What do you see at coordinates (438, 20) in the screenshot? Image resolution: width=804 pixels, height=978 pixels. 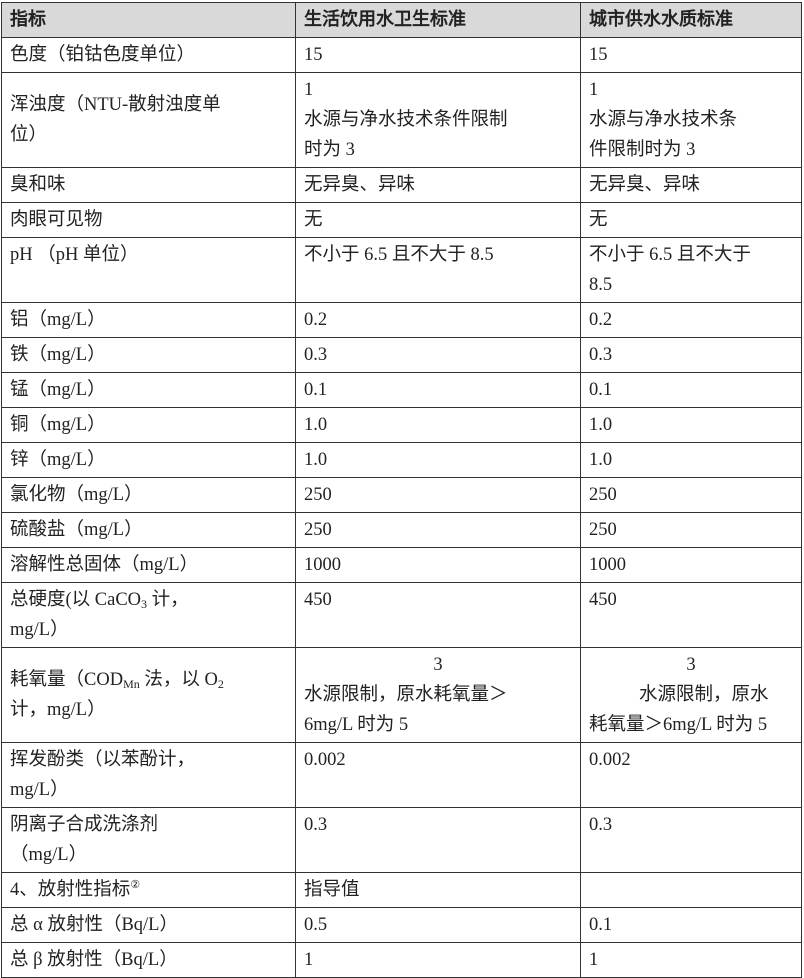 I see `header-drinking-water-standard: 生活饮用水卫生标准` at bounding box center [438, 20].